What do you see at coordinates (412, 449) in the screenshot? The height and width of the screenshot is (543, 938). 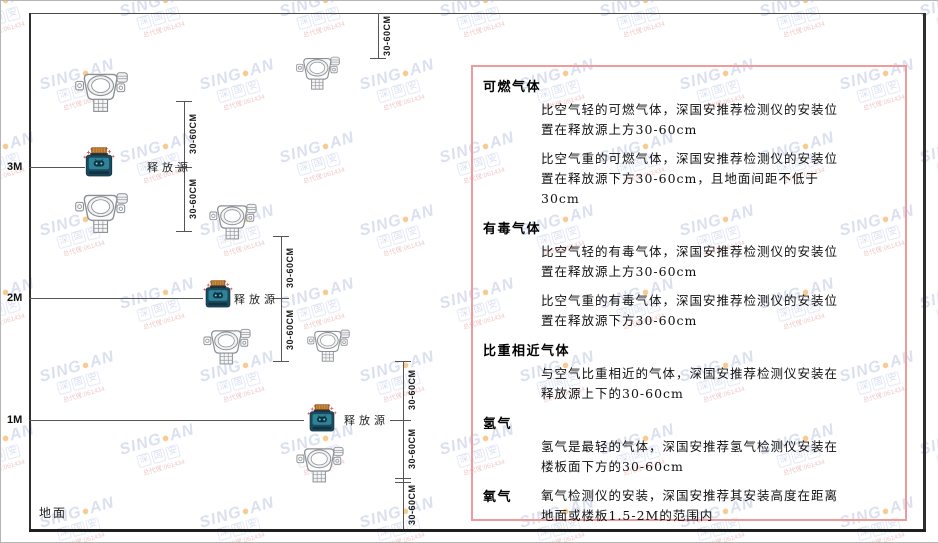 I see `dim-label-1m-below: 30-60CM` at bounding box center [412, 449].